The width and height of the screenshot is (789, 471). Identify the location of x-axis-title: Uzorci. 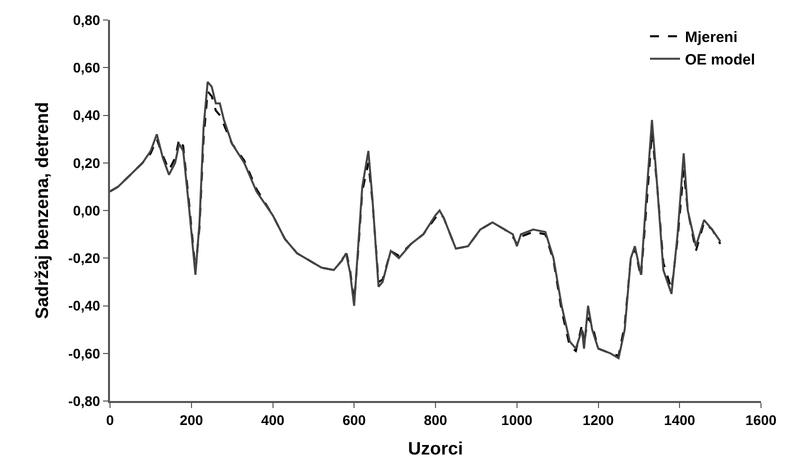
(436, 448).